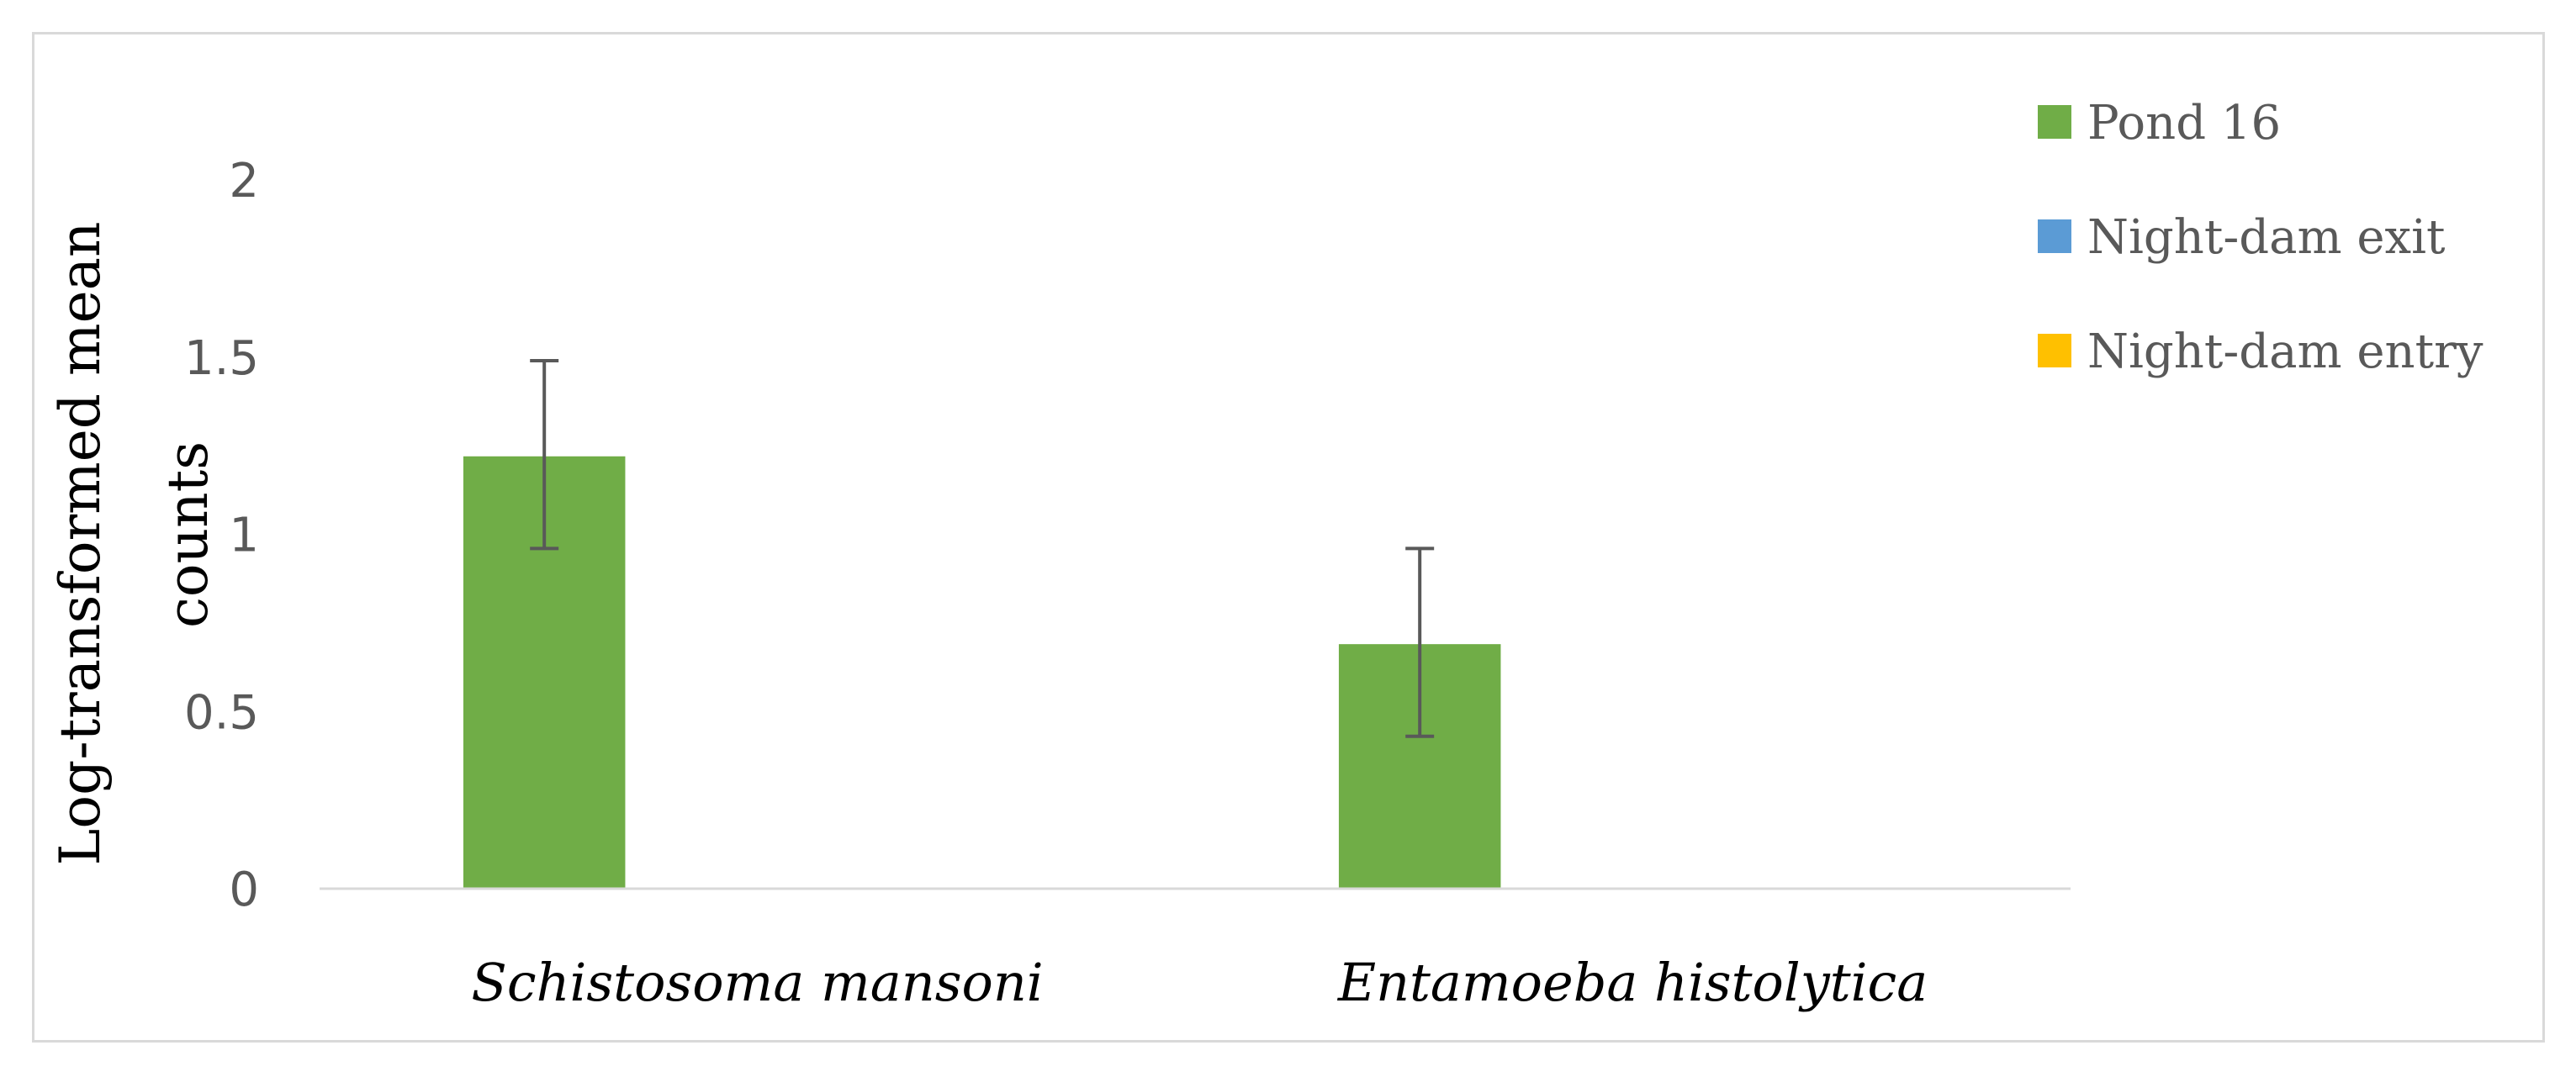 The height and width of the screenshot is (1077, 2576). Describe the element at coordinates (221, 359) in the screenshot. I see `y-tick-label: 1.5` at that location.